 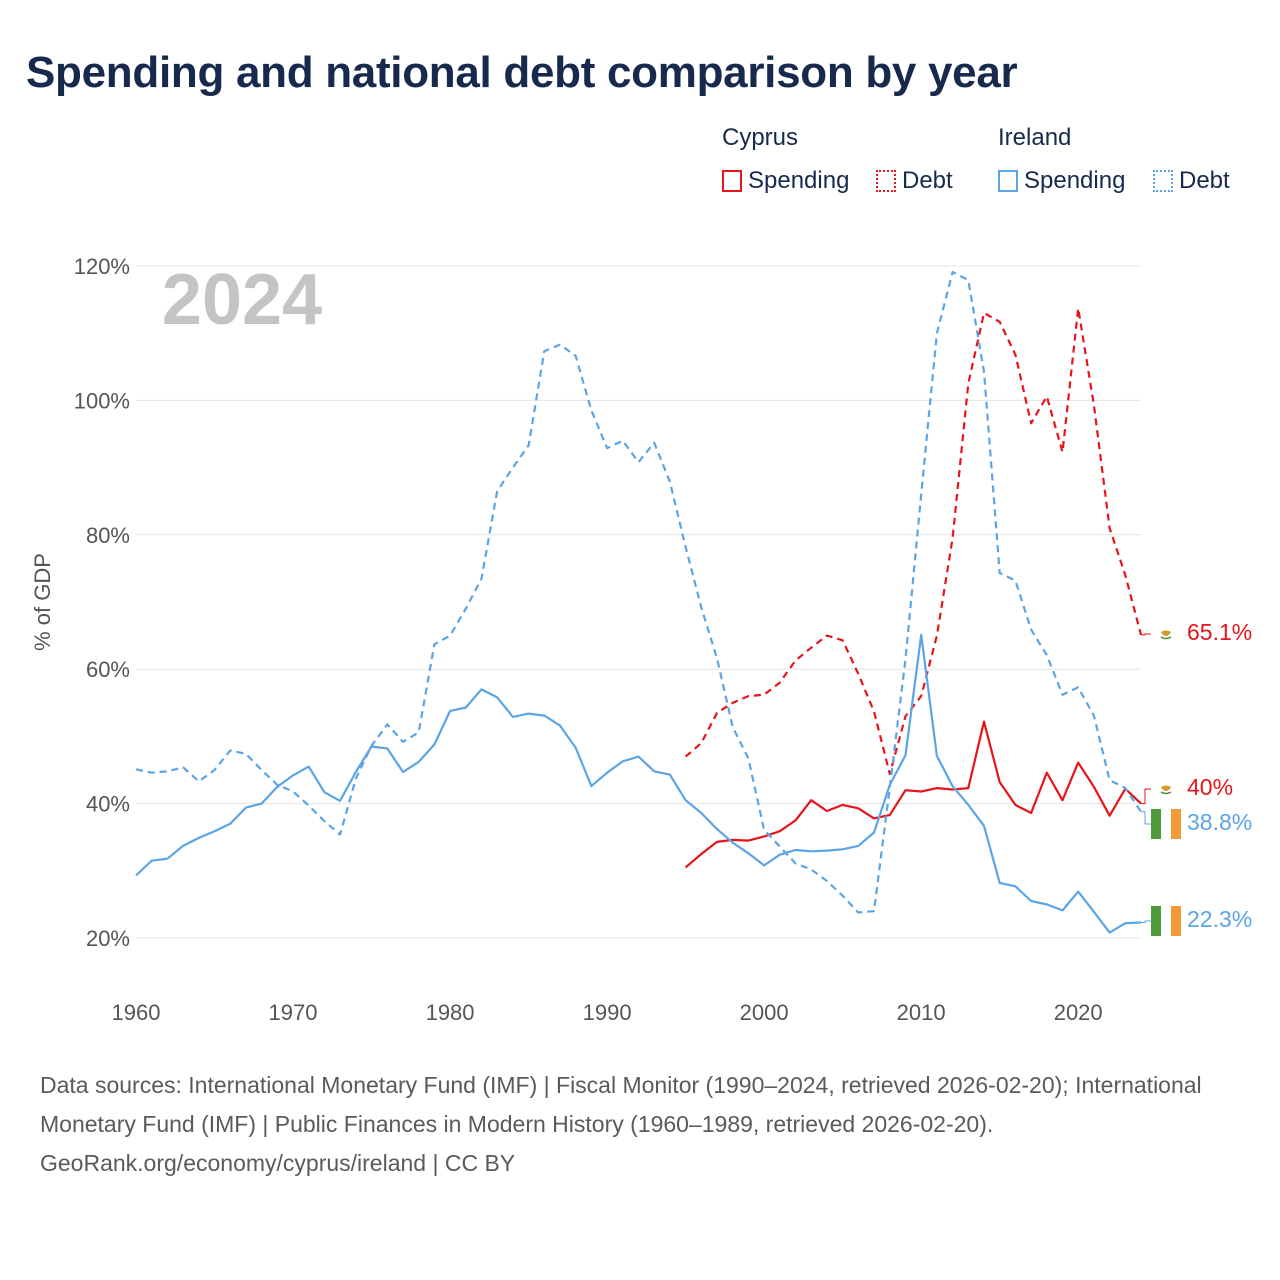 I want to click on legend-item-ireland-debt: Debt, so click(x=1191, y=181).